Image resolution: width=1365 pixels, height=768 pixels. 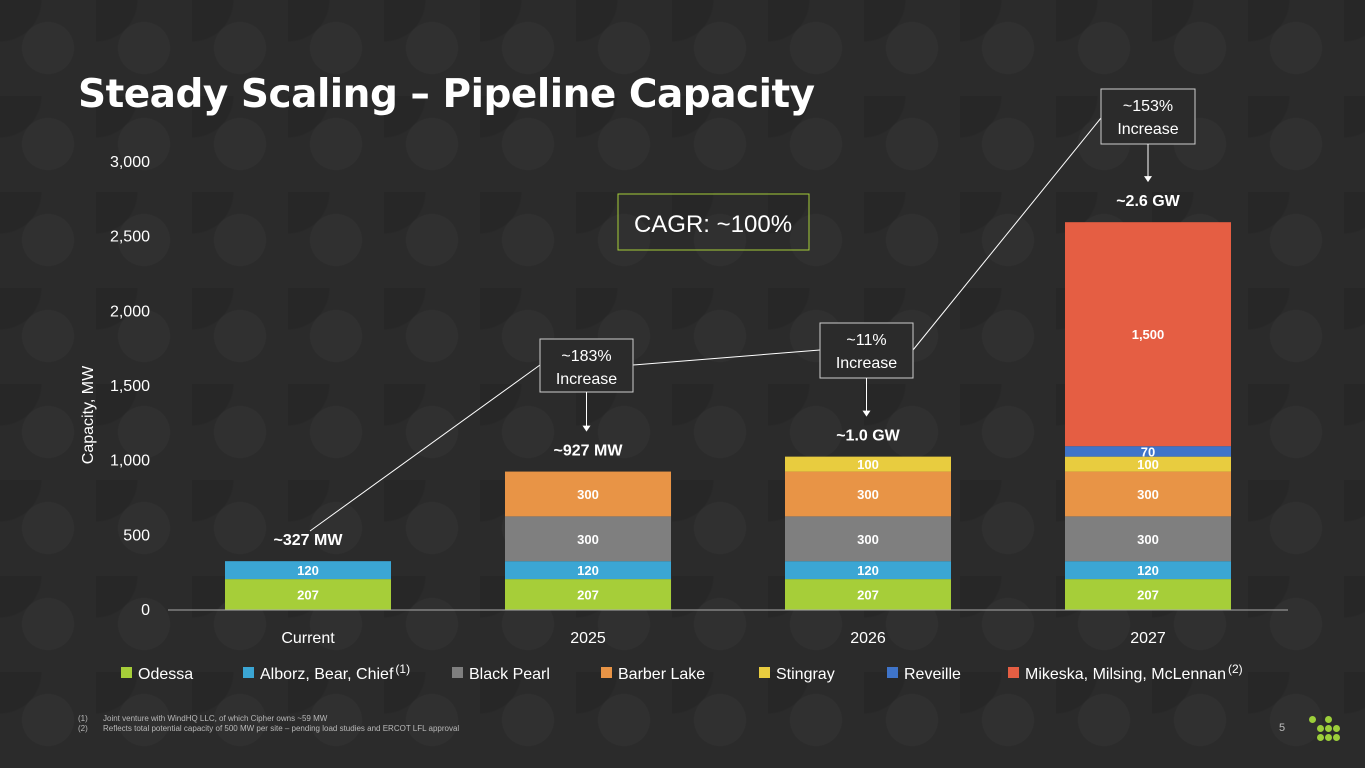 I want to click on data-label: 70, so click(x=1148, y=451).